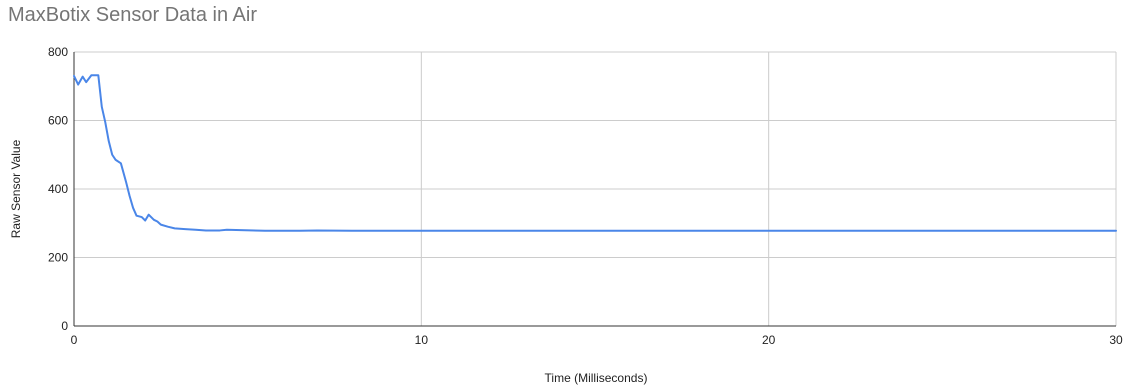  What do you see at coordinates (769, 340) in the screenshot?
I see `x-tick-label: 20` at bounding box center [769, 340].